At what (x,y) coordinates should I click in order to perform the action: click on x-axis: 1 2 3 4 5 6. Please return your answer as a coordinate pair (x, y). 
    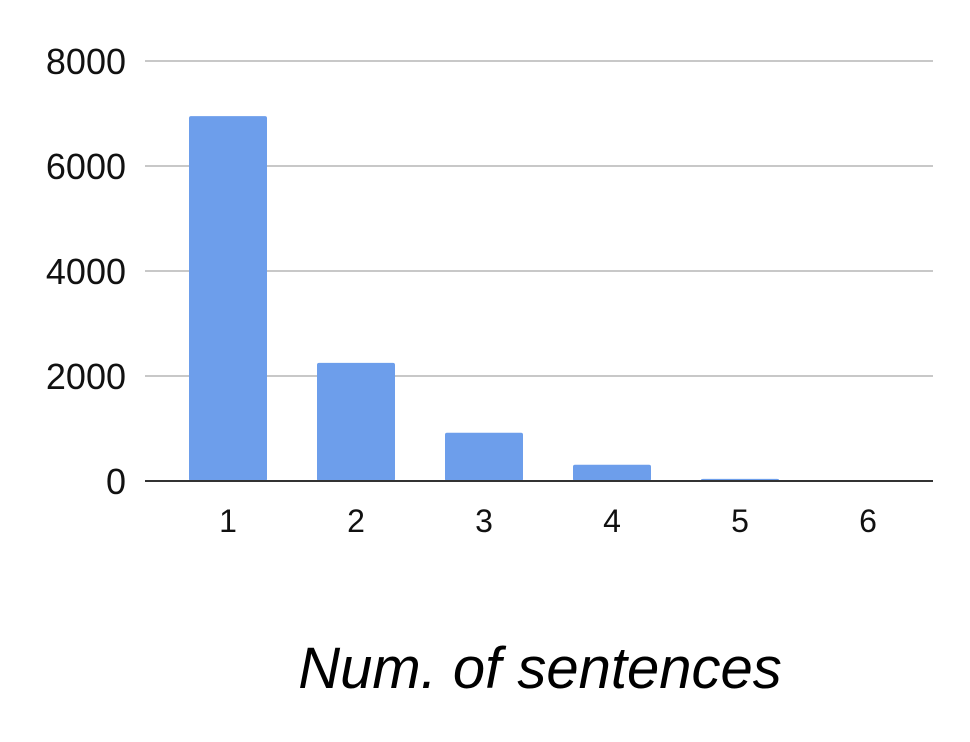
    Looking at the image, I should click on (539, 509).